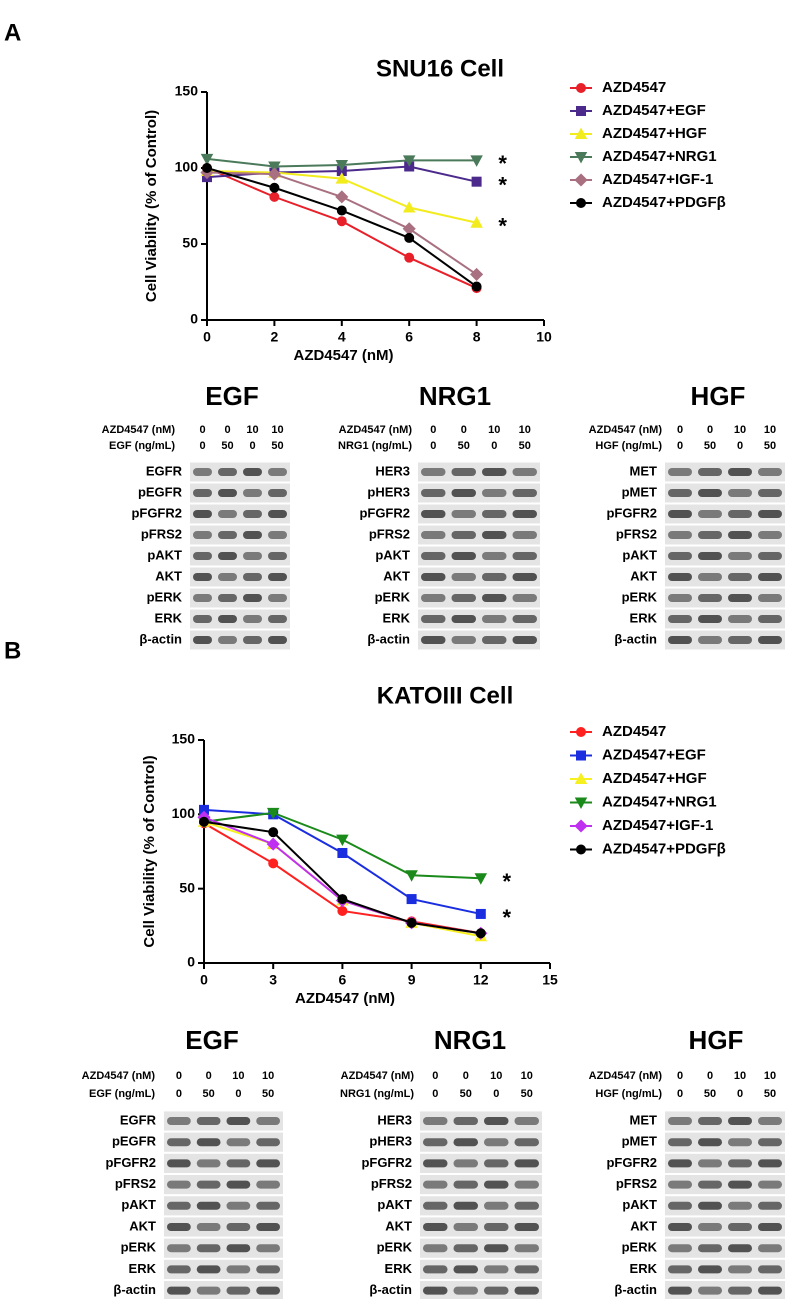 This screenshot has width=787, height=1299. What do you see at coordinates (275, 337) in the screenshot?
I see `x-tick-label: 2` at bounding box center [275, 337].